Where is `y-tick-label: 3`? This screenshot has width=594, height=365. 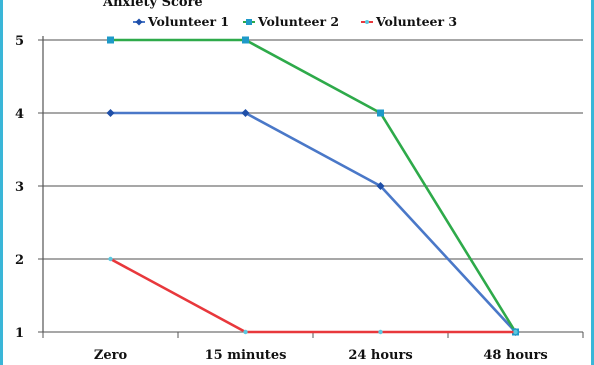
y-tick-label: 3 is located at coordinates (19, 187).